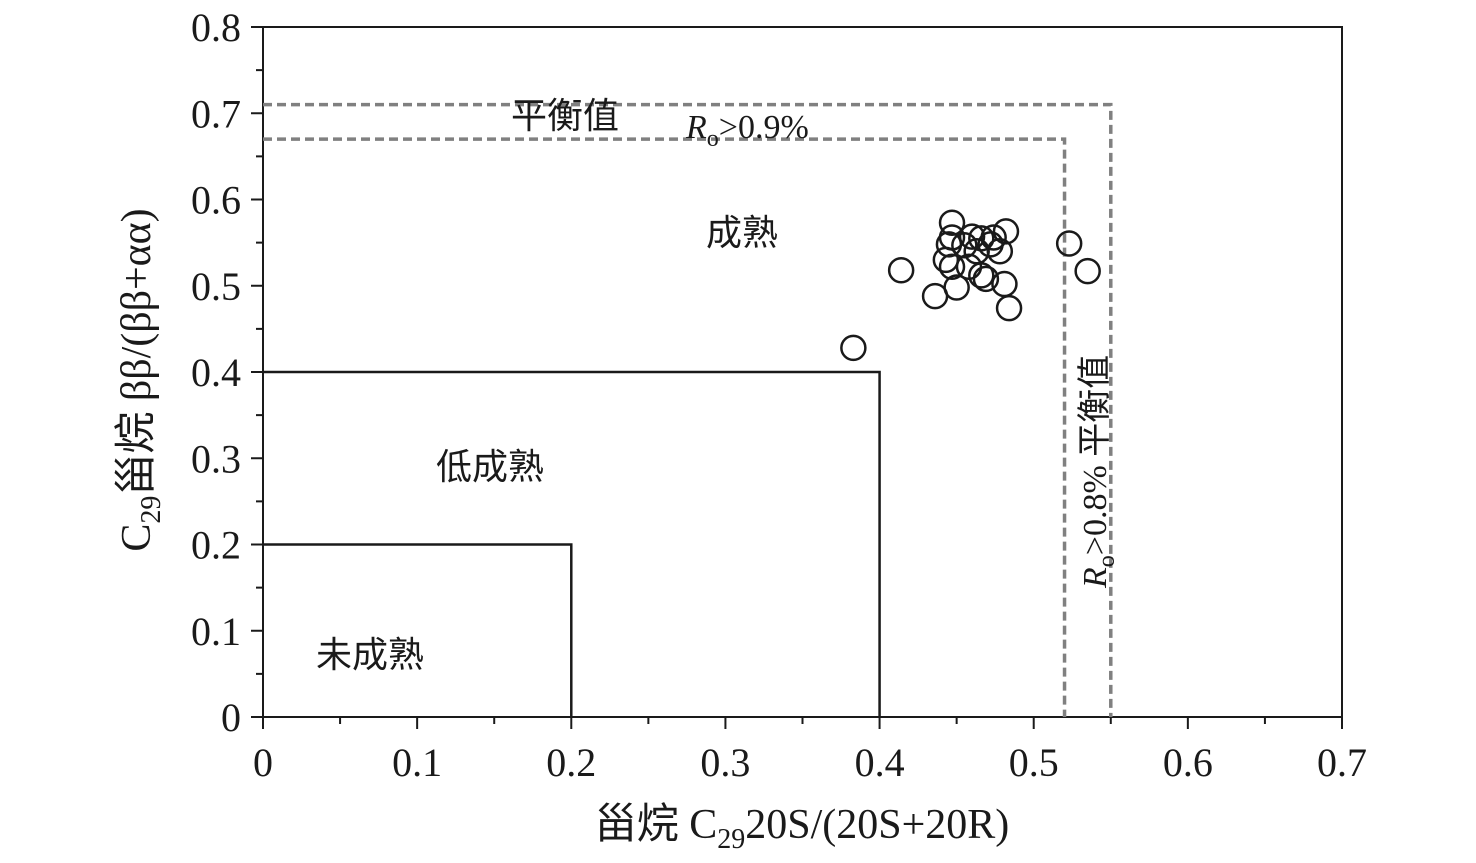  What do you see at coordinates (1342, 762) in the screenshot?
I see `x-tick-label: 0.7` at bounding box center [1342, 762].